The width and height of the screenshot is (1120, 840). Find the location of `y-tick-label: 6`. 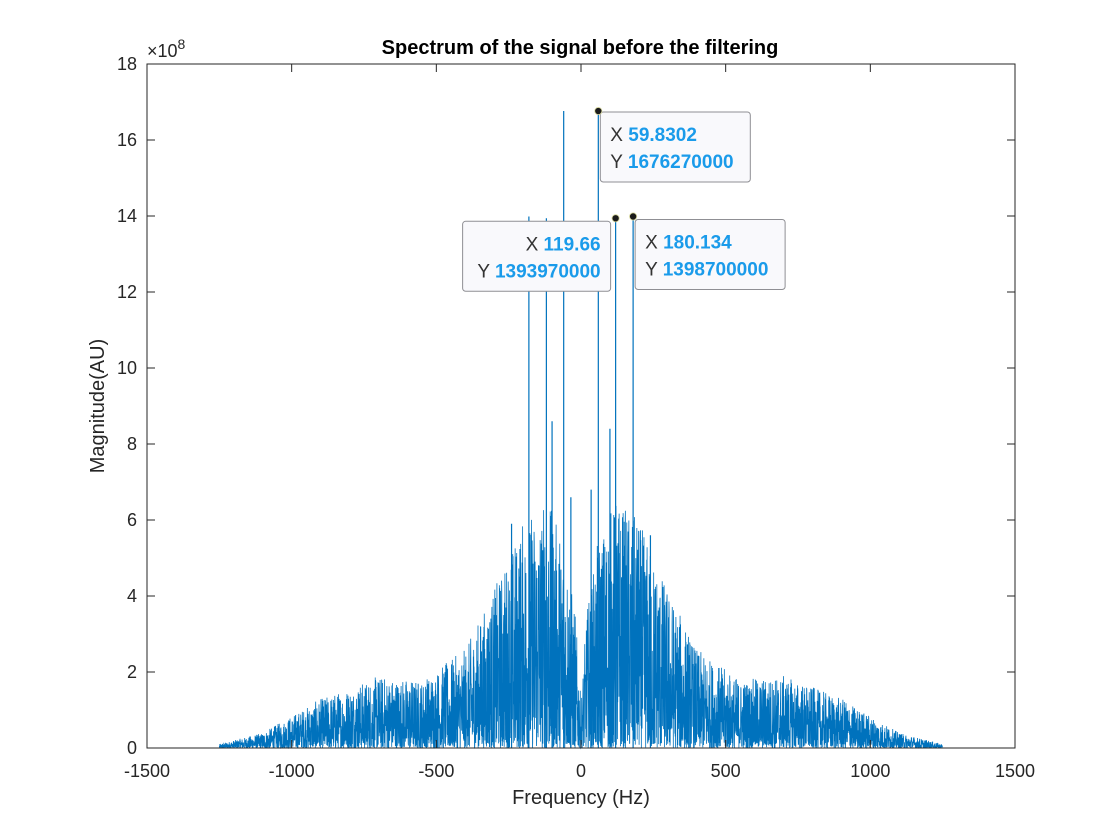

y-tick-label: 6 is located at coordinates (132, 520).